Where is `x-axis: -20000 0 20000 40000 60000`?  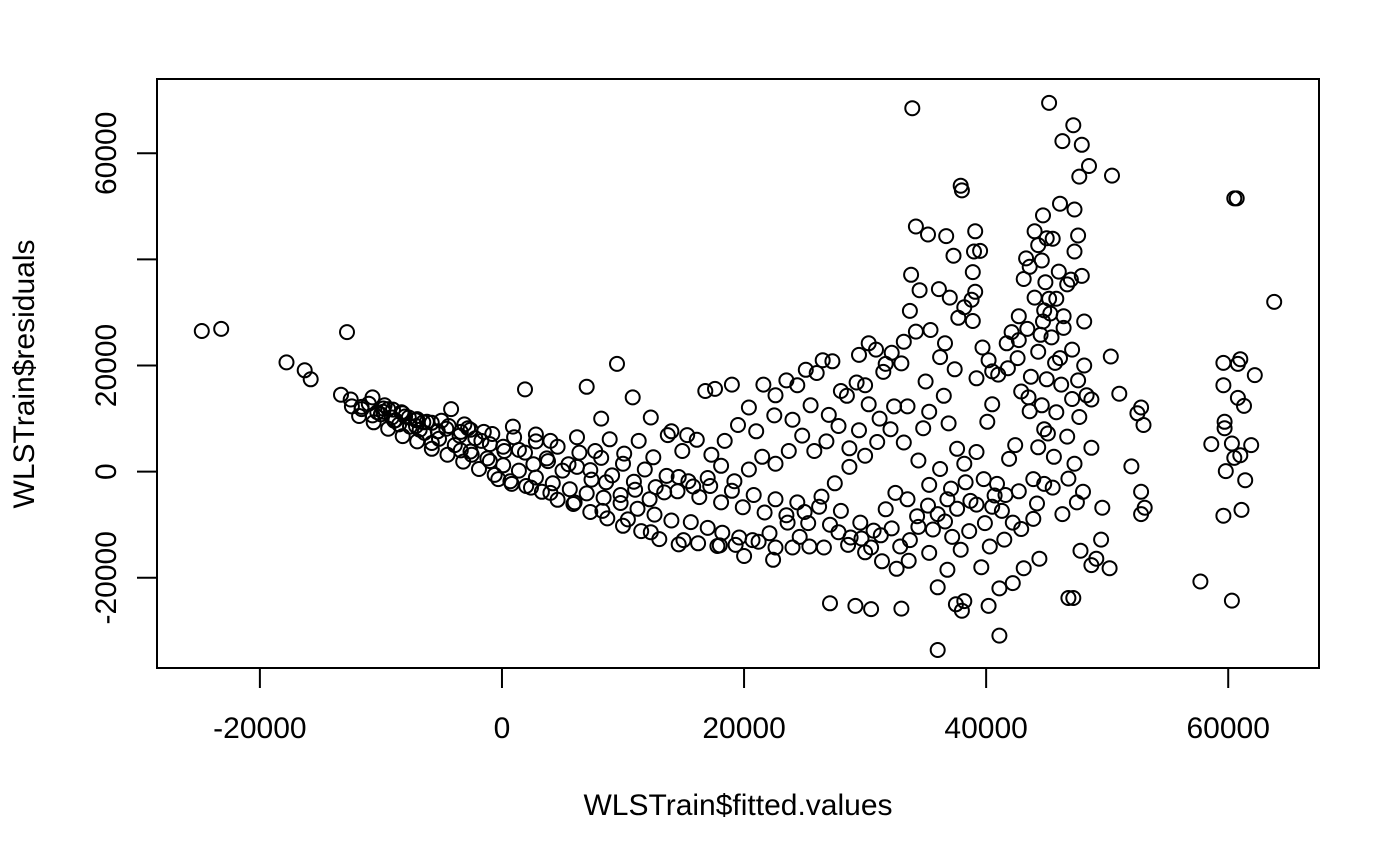 x-axis: -20000 0 20000 40000 60000 is located at coordinates (741, 706).